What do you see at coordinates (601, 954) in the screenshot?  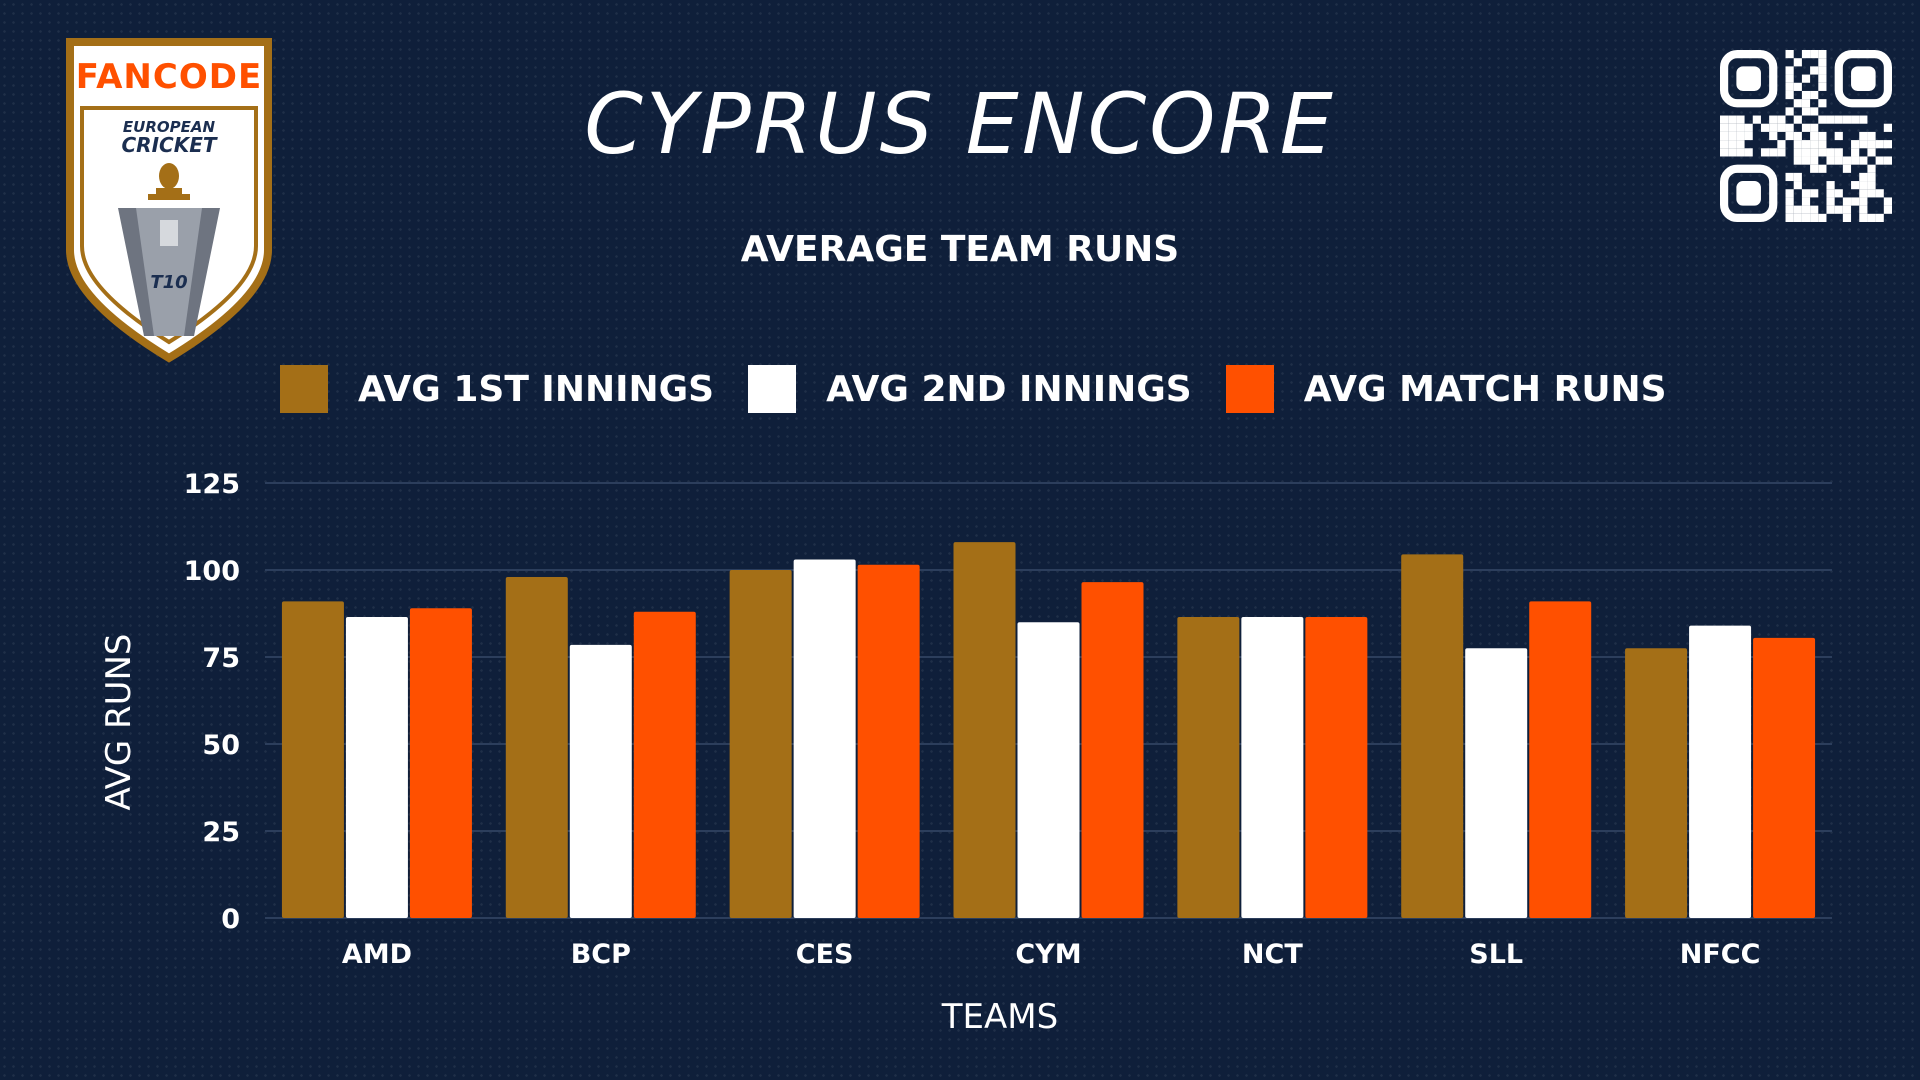 I see `x-tick-label: BCP` at bounding box center [601, 954].